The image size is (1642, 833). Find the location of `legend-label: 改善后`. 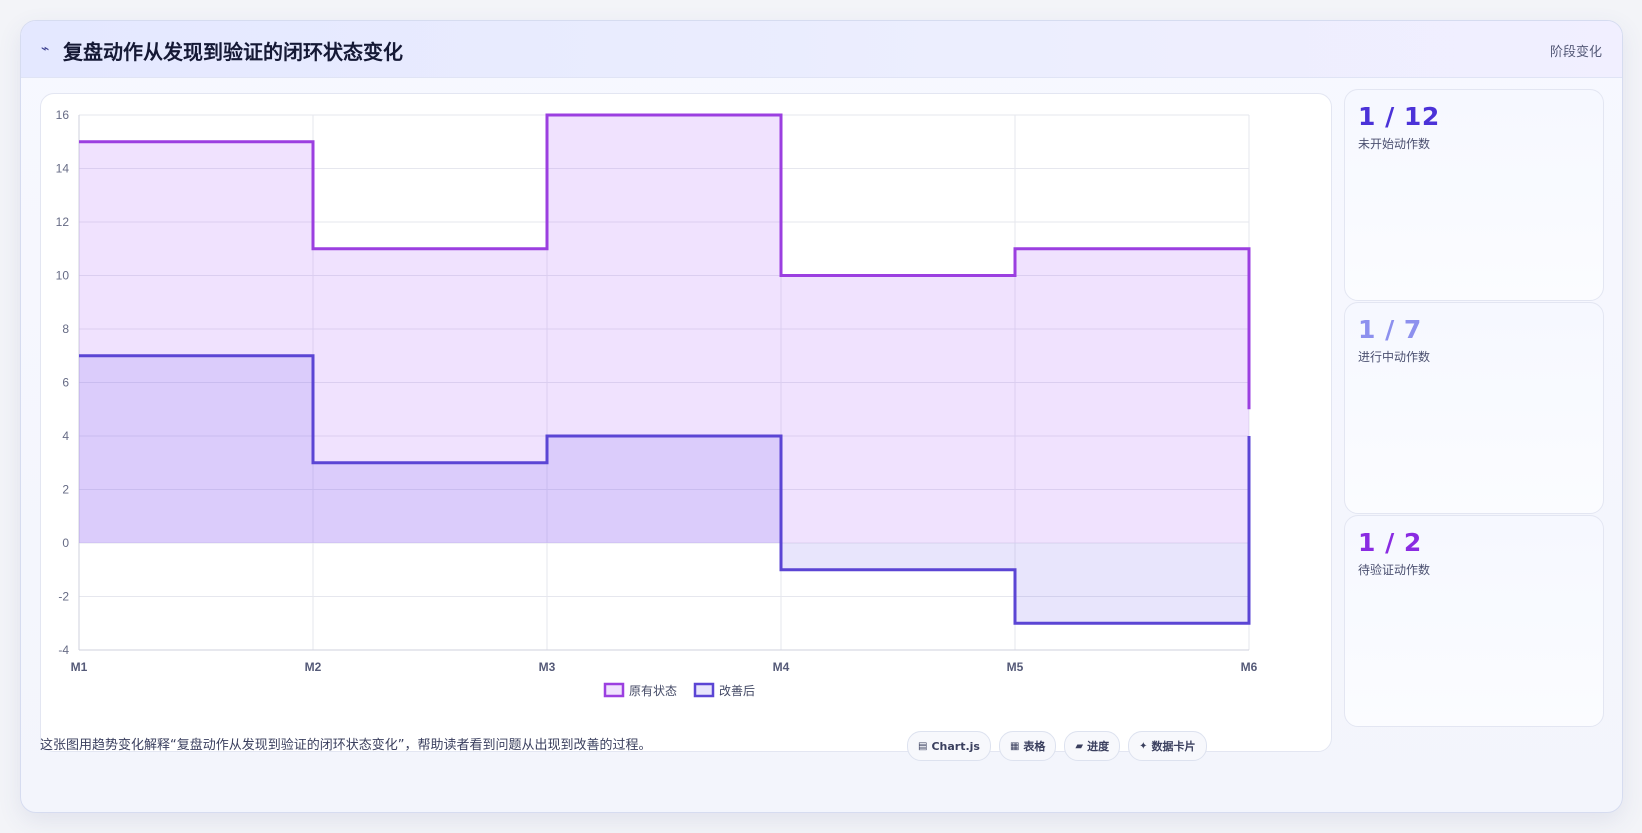

legend-label: 改善后 is located at coordinates (737, 690).